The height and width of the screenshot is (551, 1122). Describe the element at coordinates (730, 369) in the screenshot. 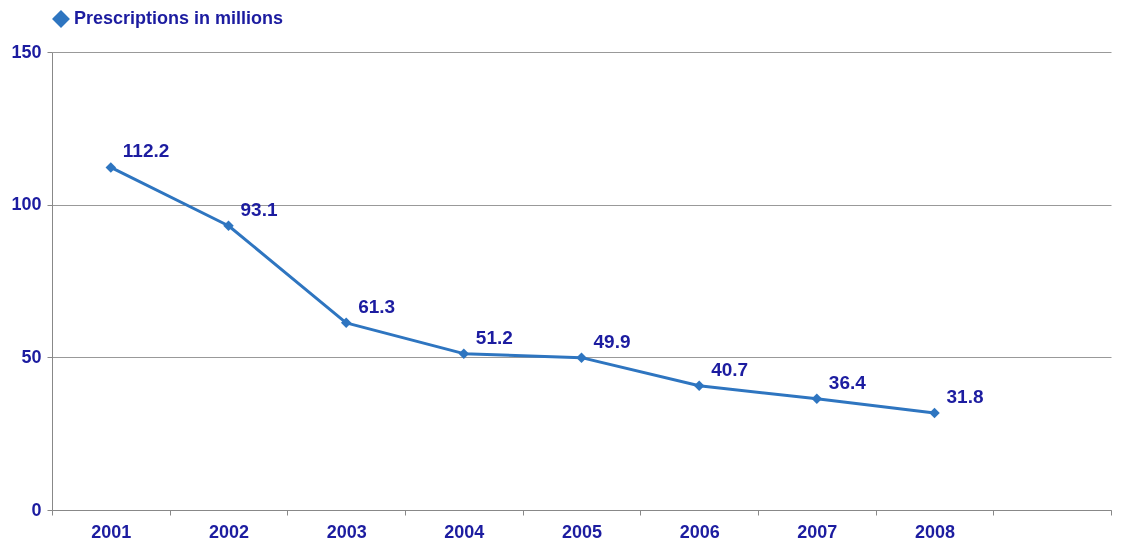

I see `data-label: 40.7` at that location.